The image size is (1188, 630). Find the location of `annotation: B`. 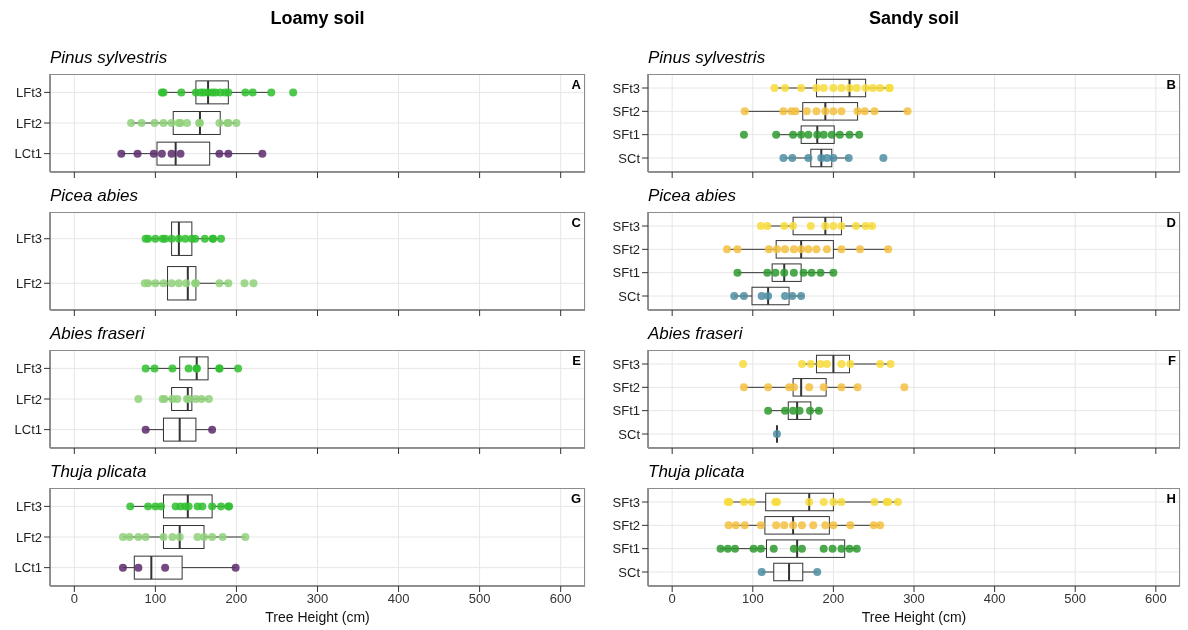

annotation: B is located at coordinates (1170, 84).